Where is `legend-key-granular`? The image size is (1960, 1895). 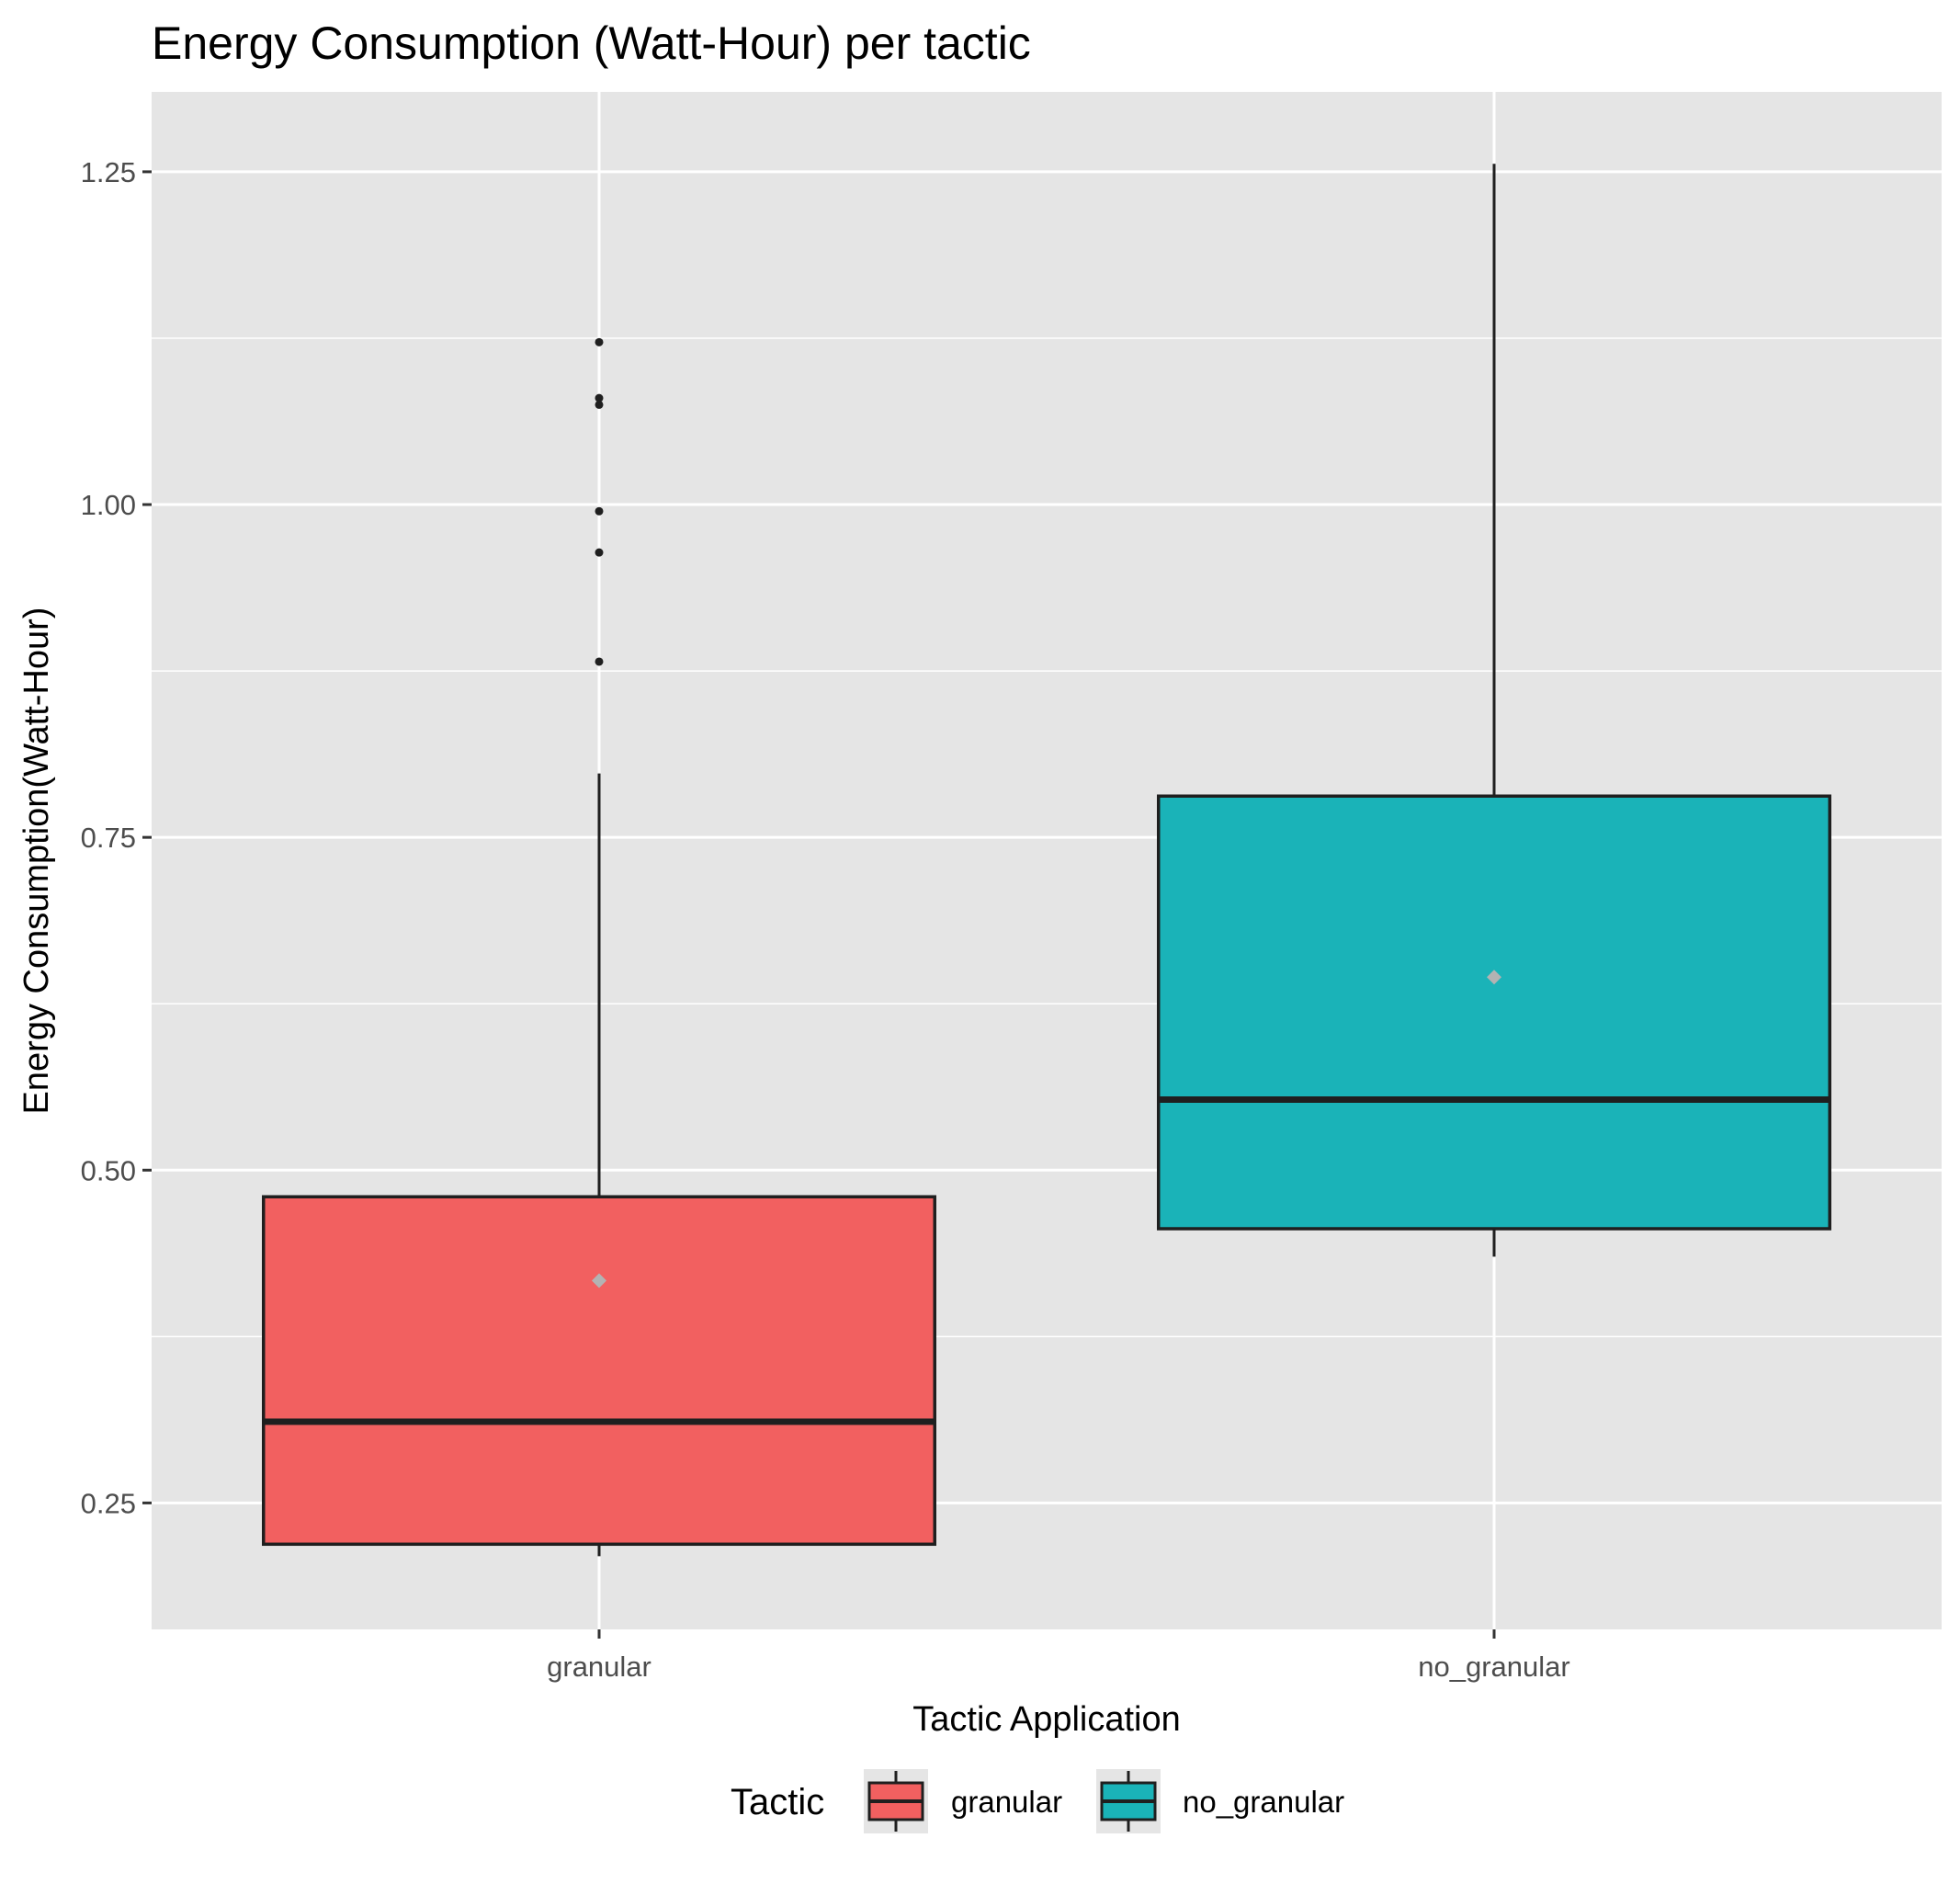
legend-key-granular is located at coordinates (896, 1801).